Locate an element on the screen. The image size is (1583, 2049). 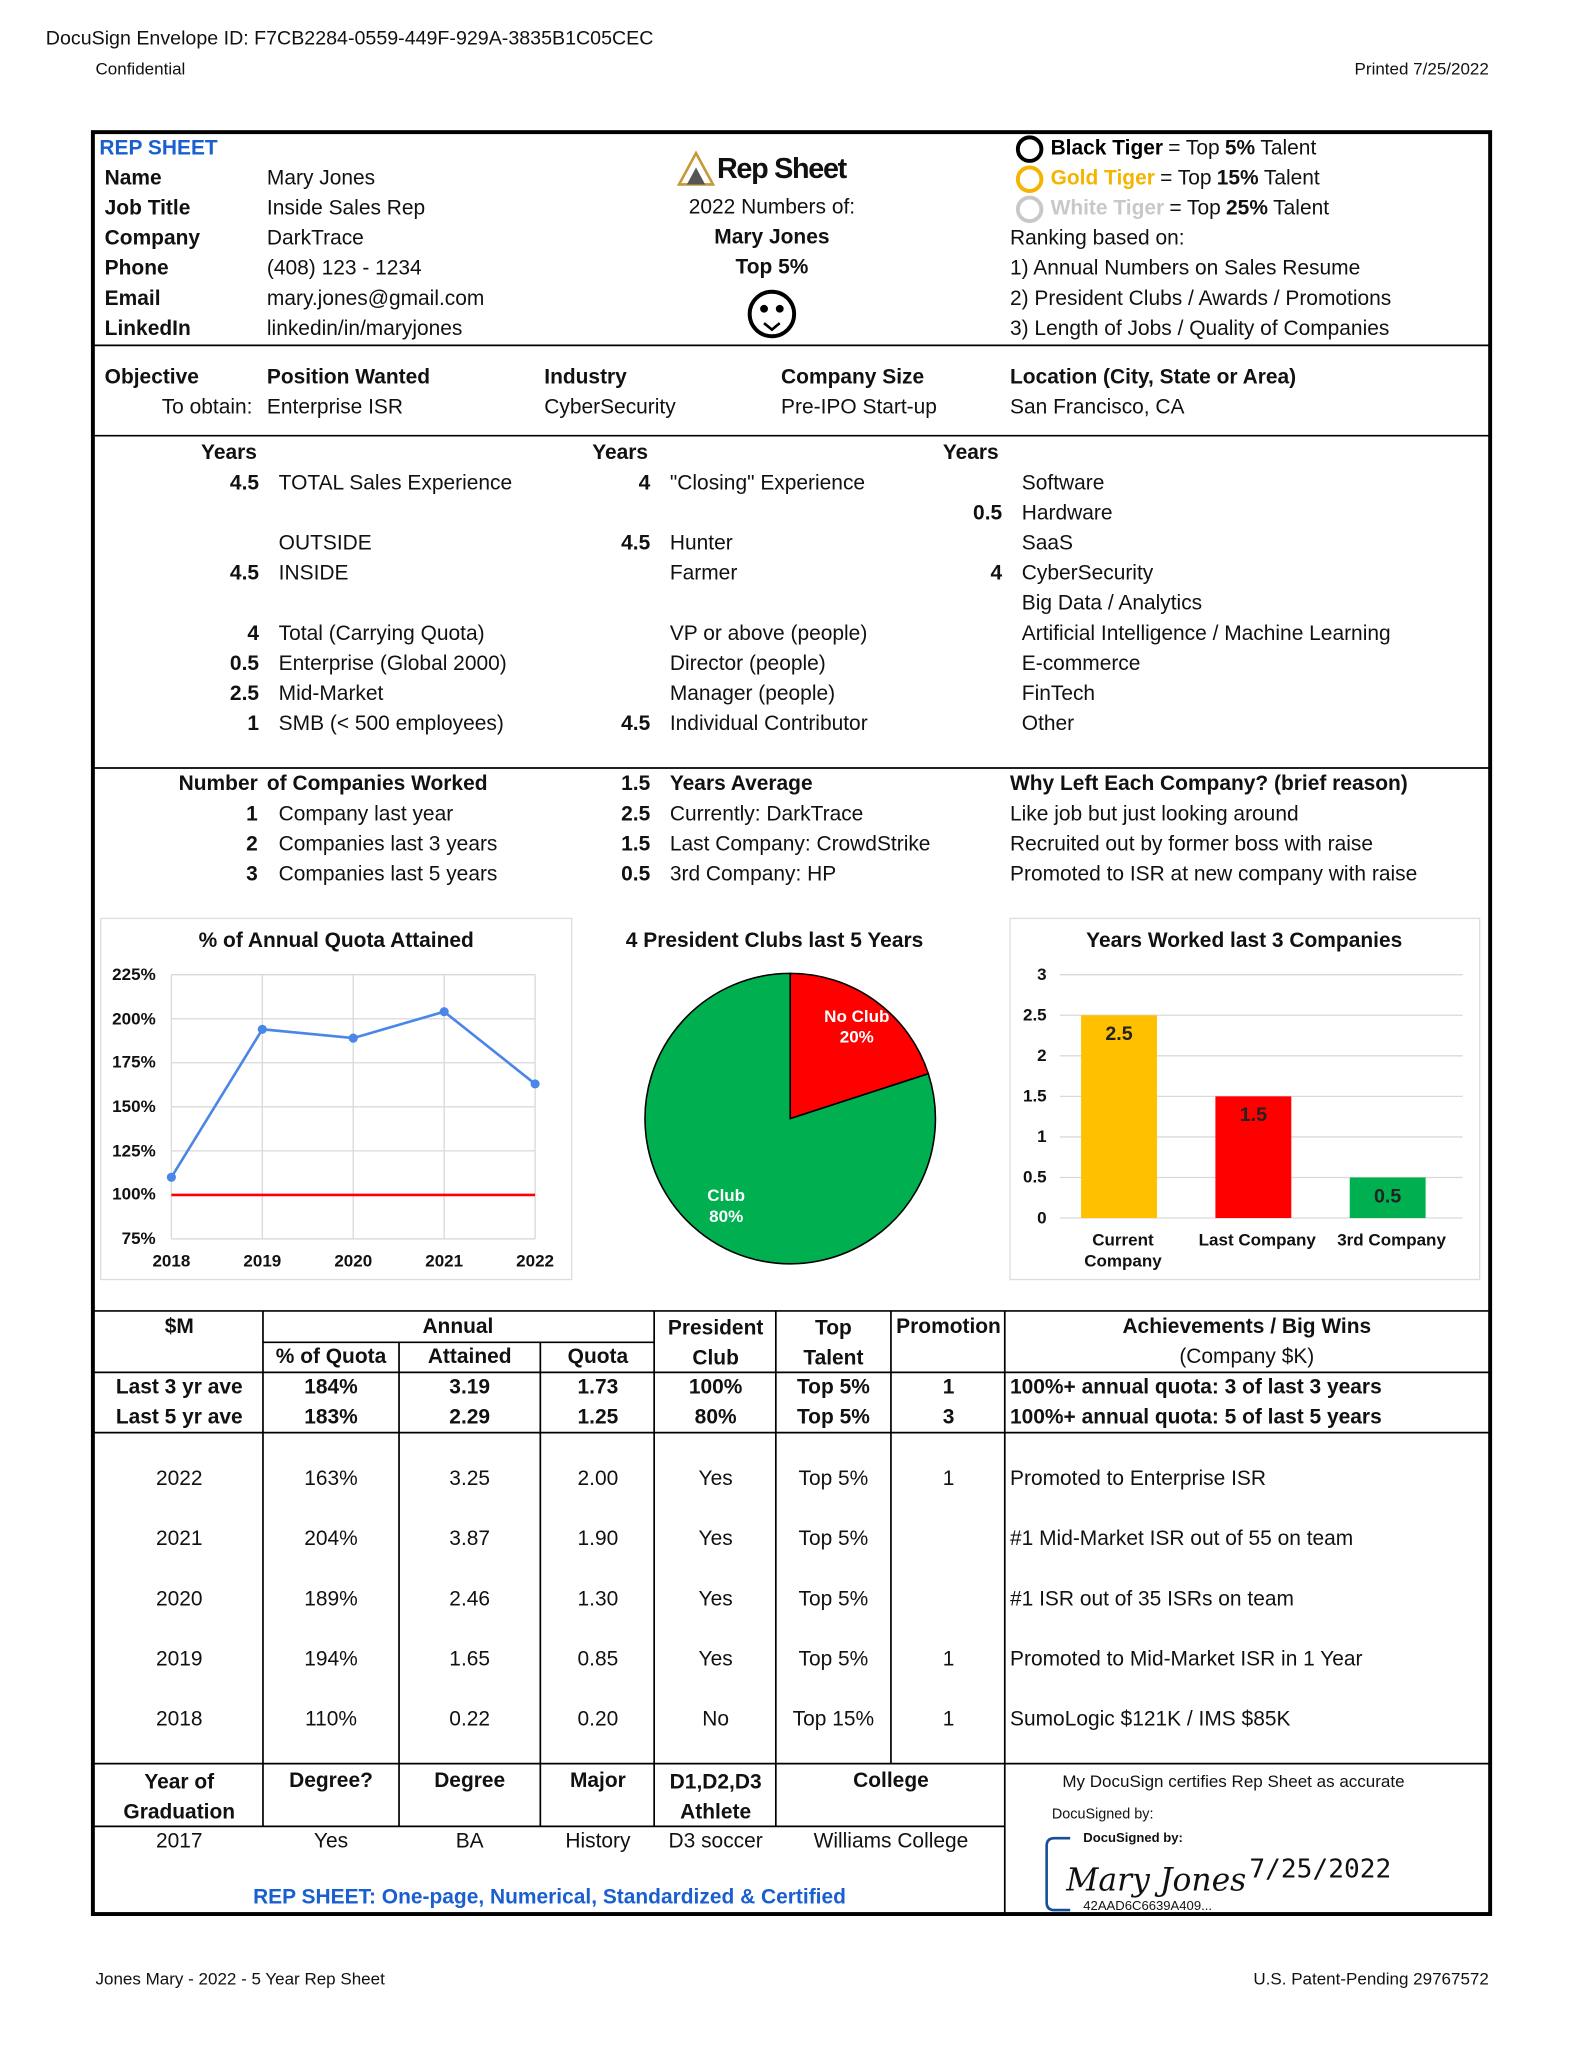
field-value: linkedin/in/maryjones is located at coordinates (364, 329).